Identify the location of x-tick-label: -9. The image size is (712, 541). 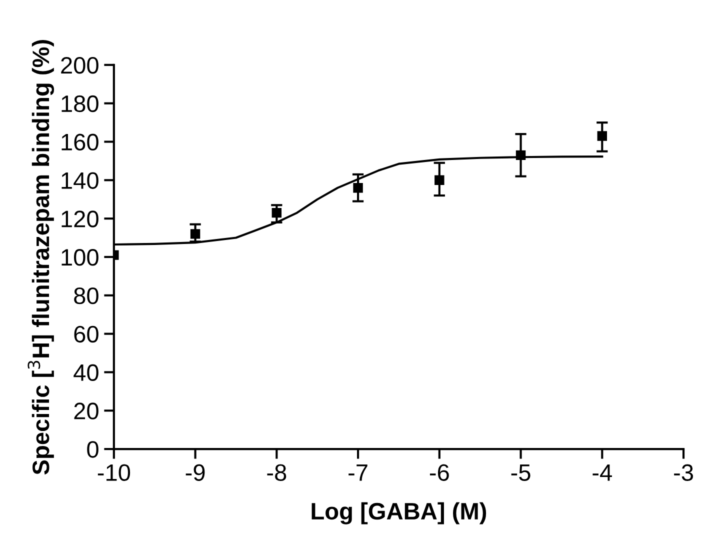
(195, 472).